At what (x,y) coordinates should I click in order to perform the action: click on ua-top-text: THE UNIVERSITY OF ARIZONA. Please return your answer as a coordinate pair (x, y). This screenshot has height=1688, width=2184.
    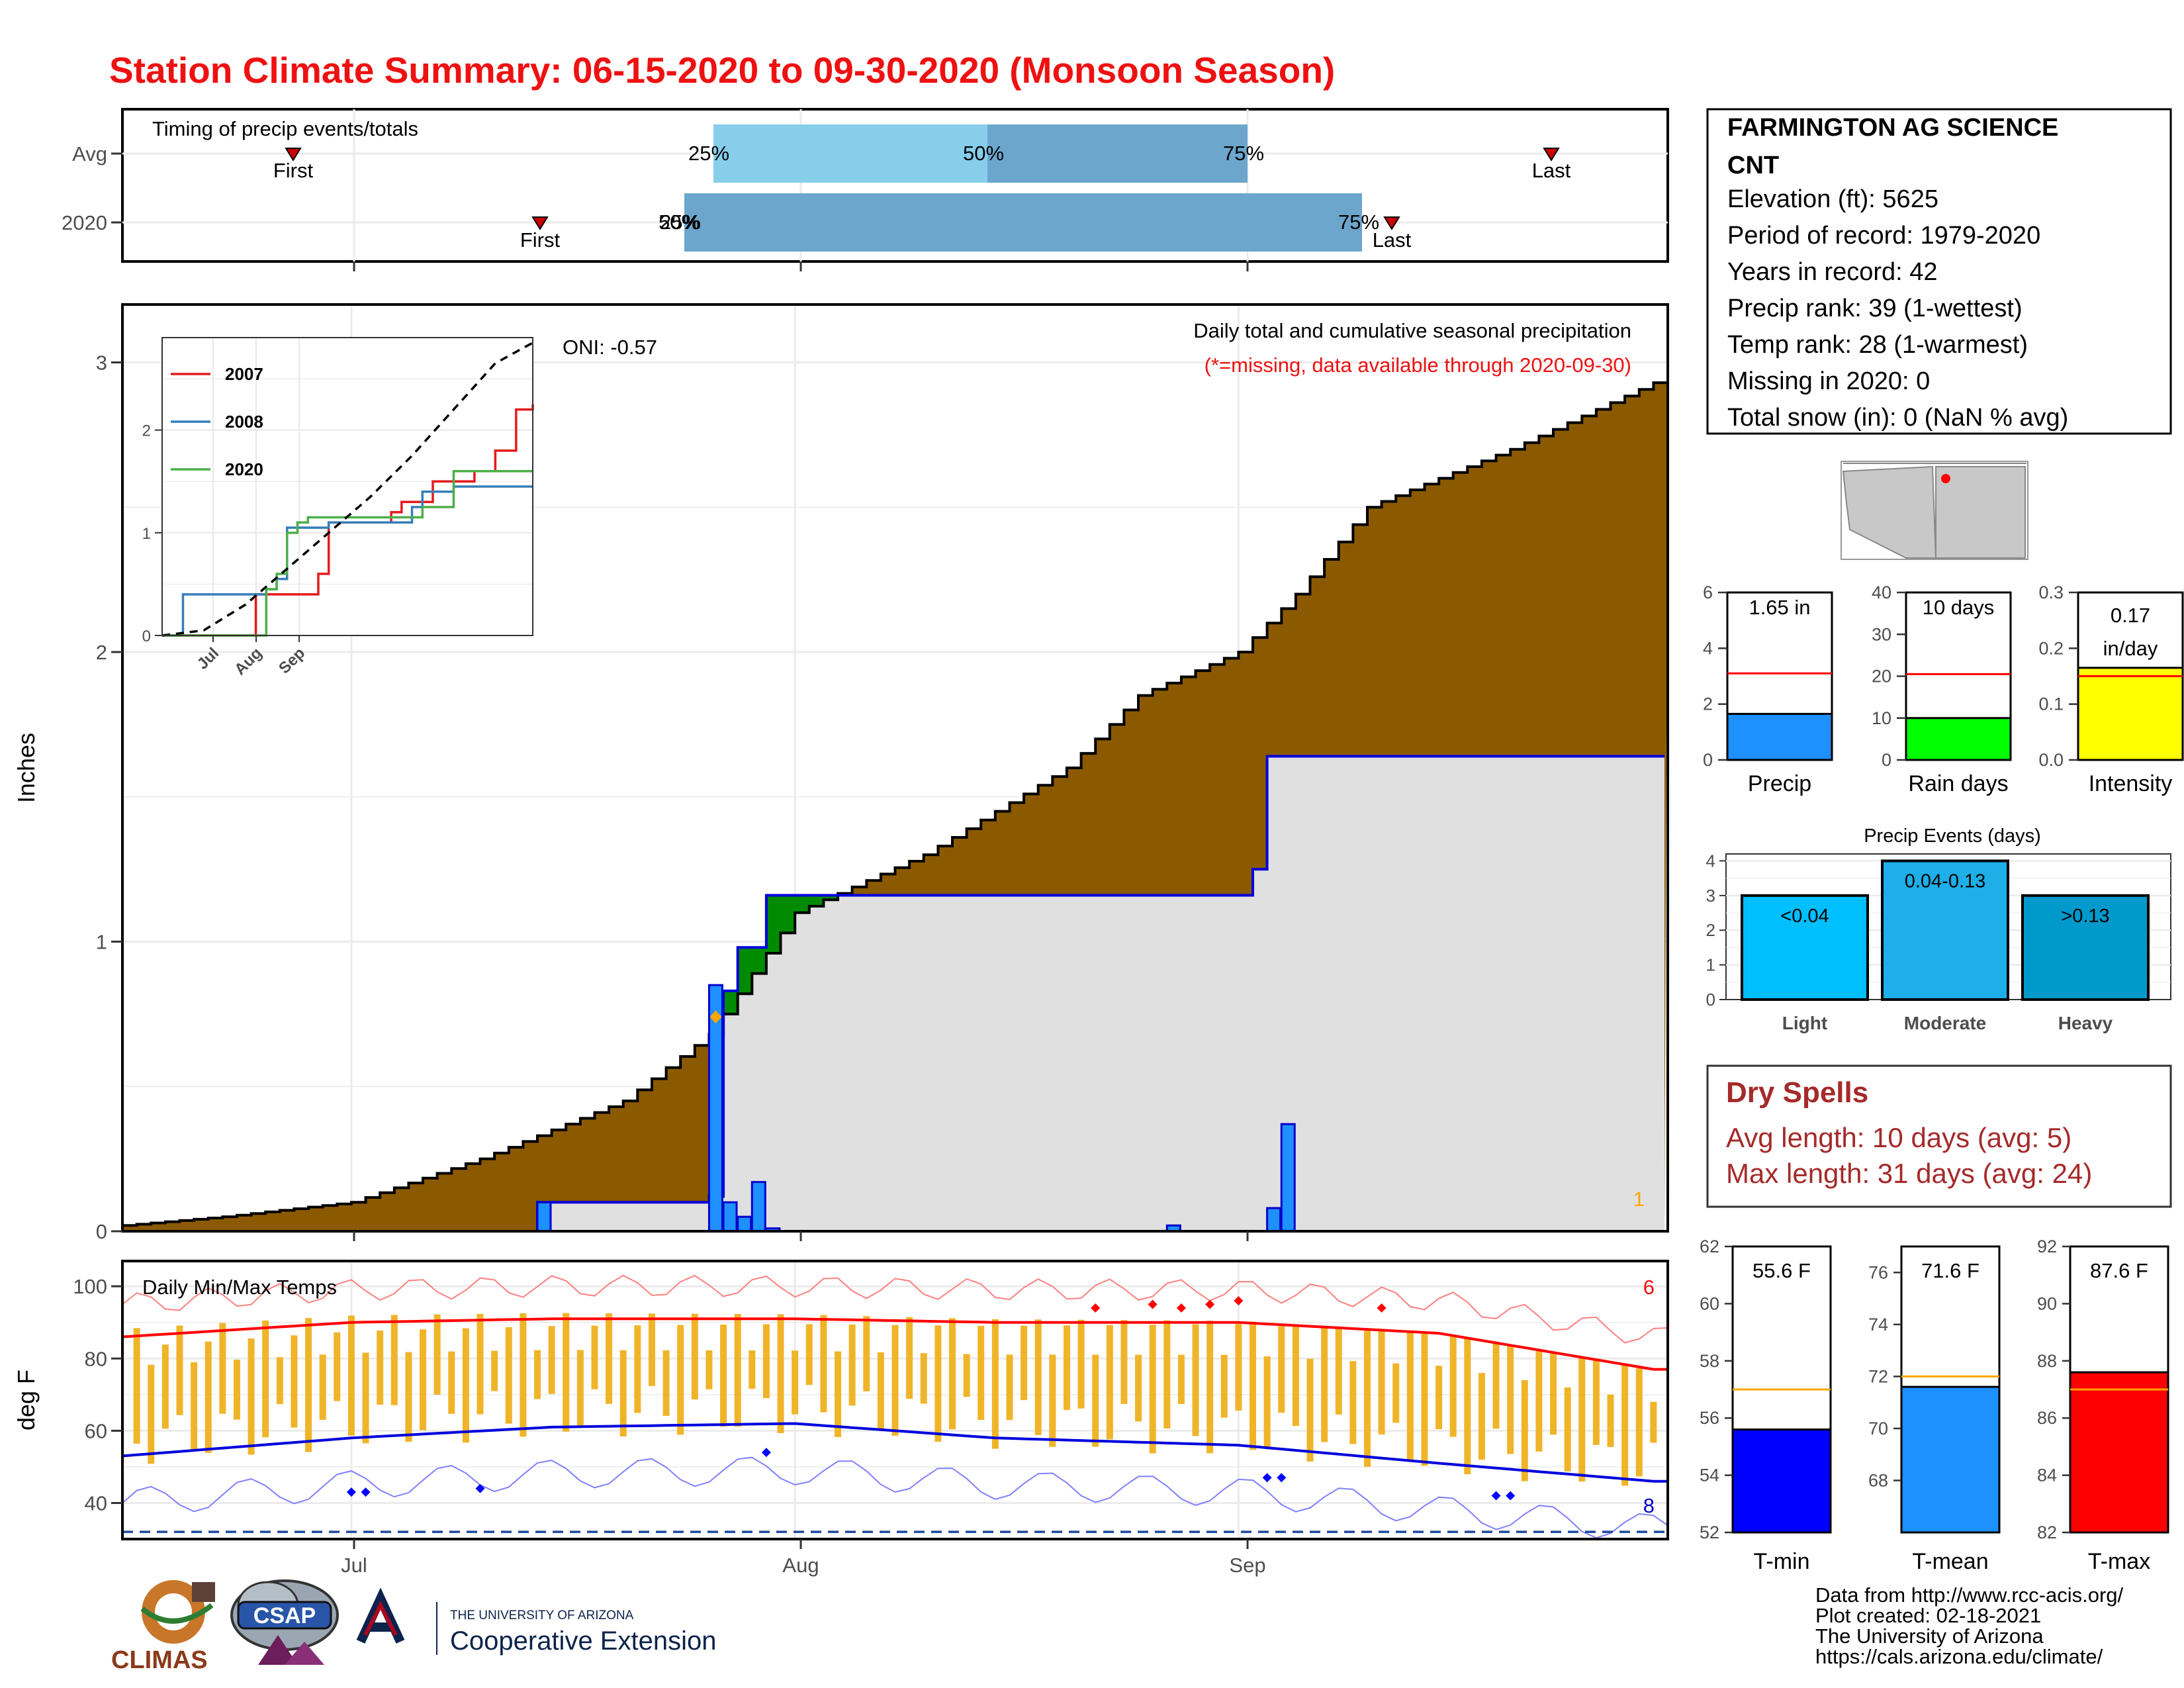
    Looking at the image, I should click on (542, 1615).